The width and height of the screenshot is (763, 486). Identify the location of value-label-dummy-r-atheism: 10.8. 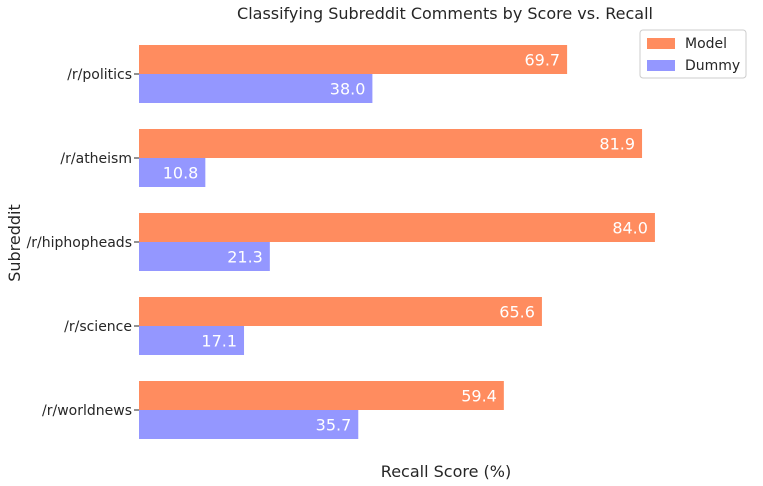
(181, 173).